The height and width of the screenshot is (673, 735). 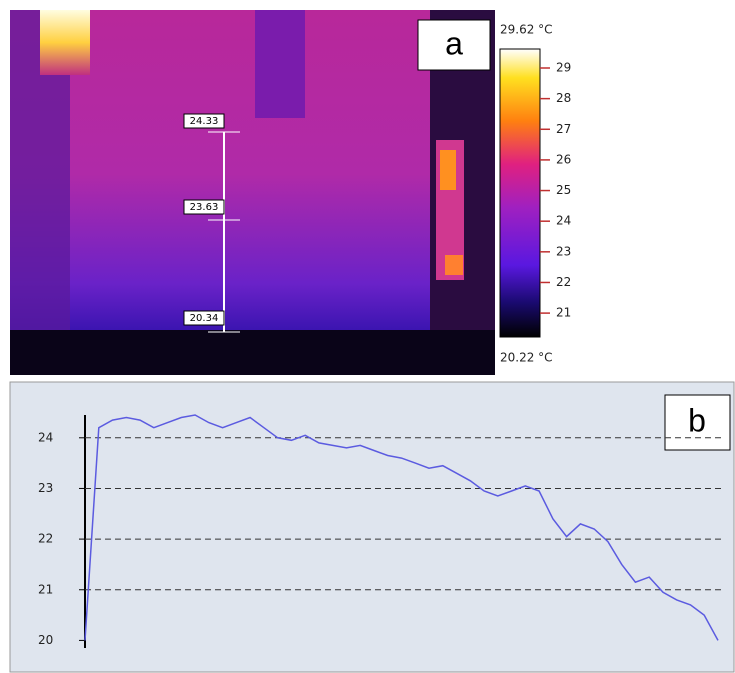 I want to click on probe-label: 24.33, so click(x=204, y=121).